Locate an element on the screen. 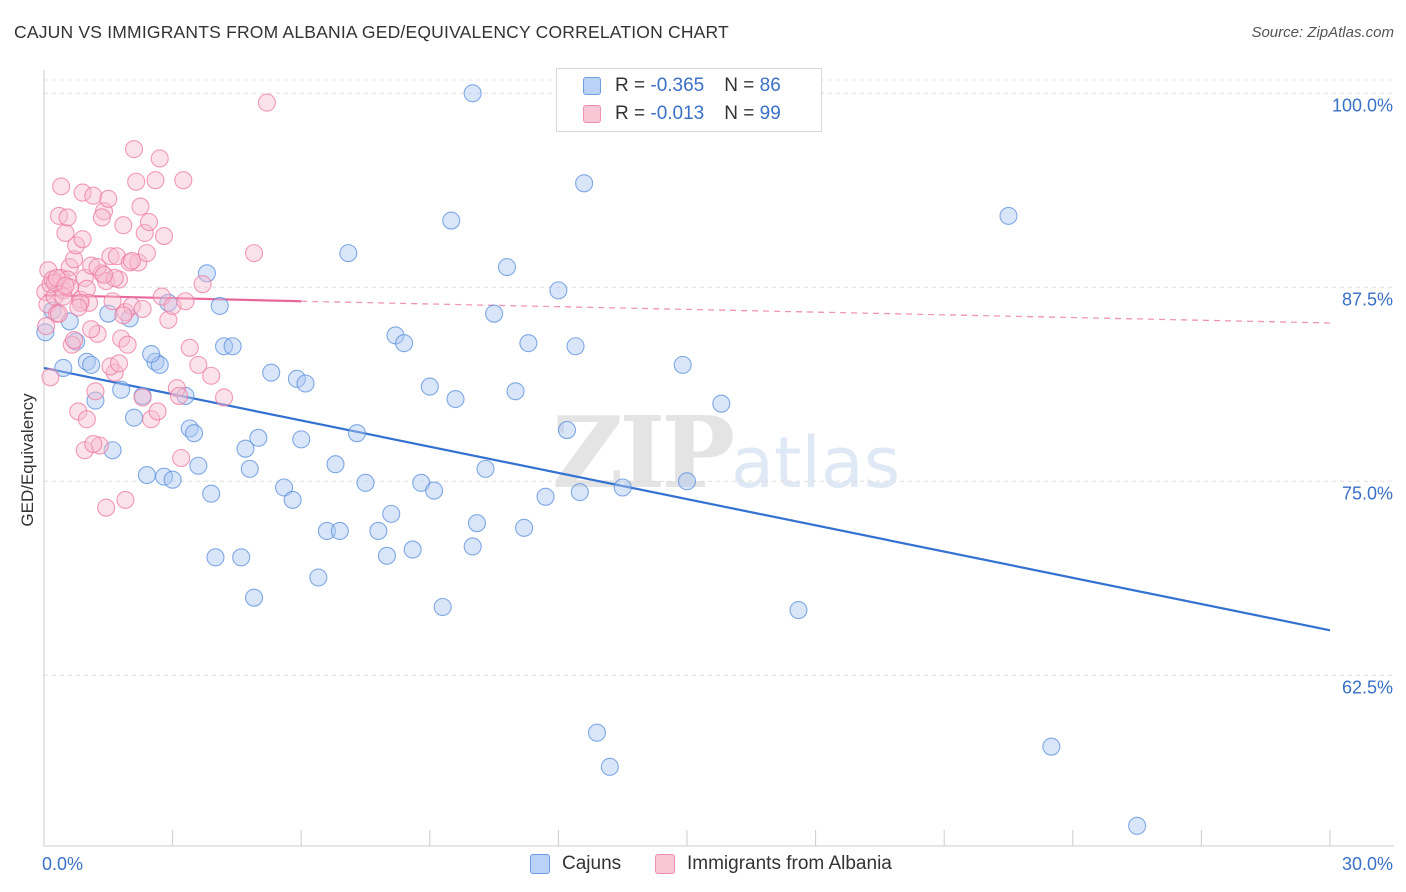 The width and height of the screenshot is (1406, 892). y-tick-label: 87.5% is located at coordinates (1367, 299).